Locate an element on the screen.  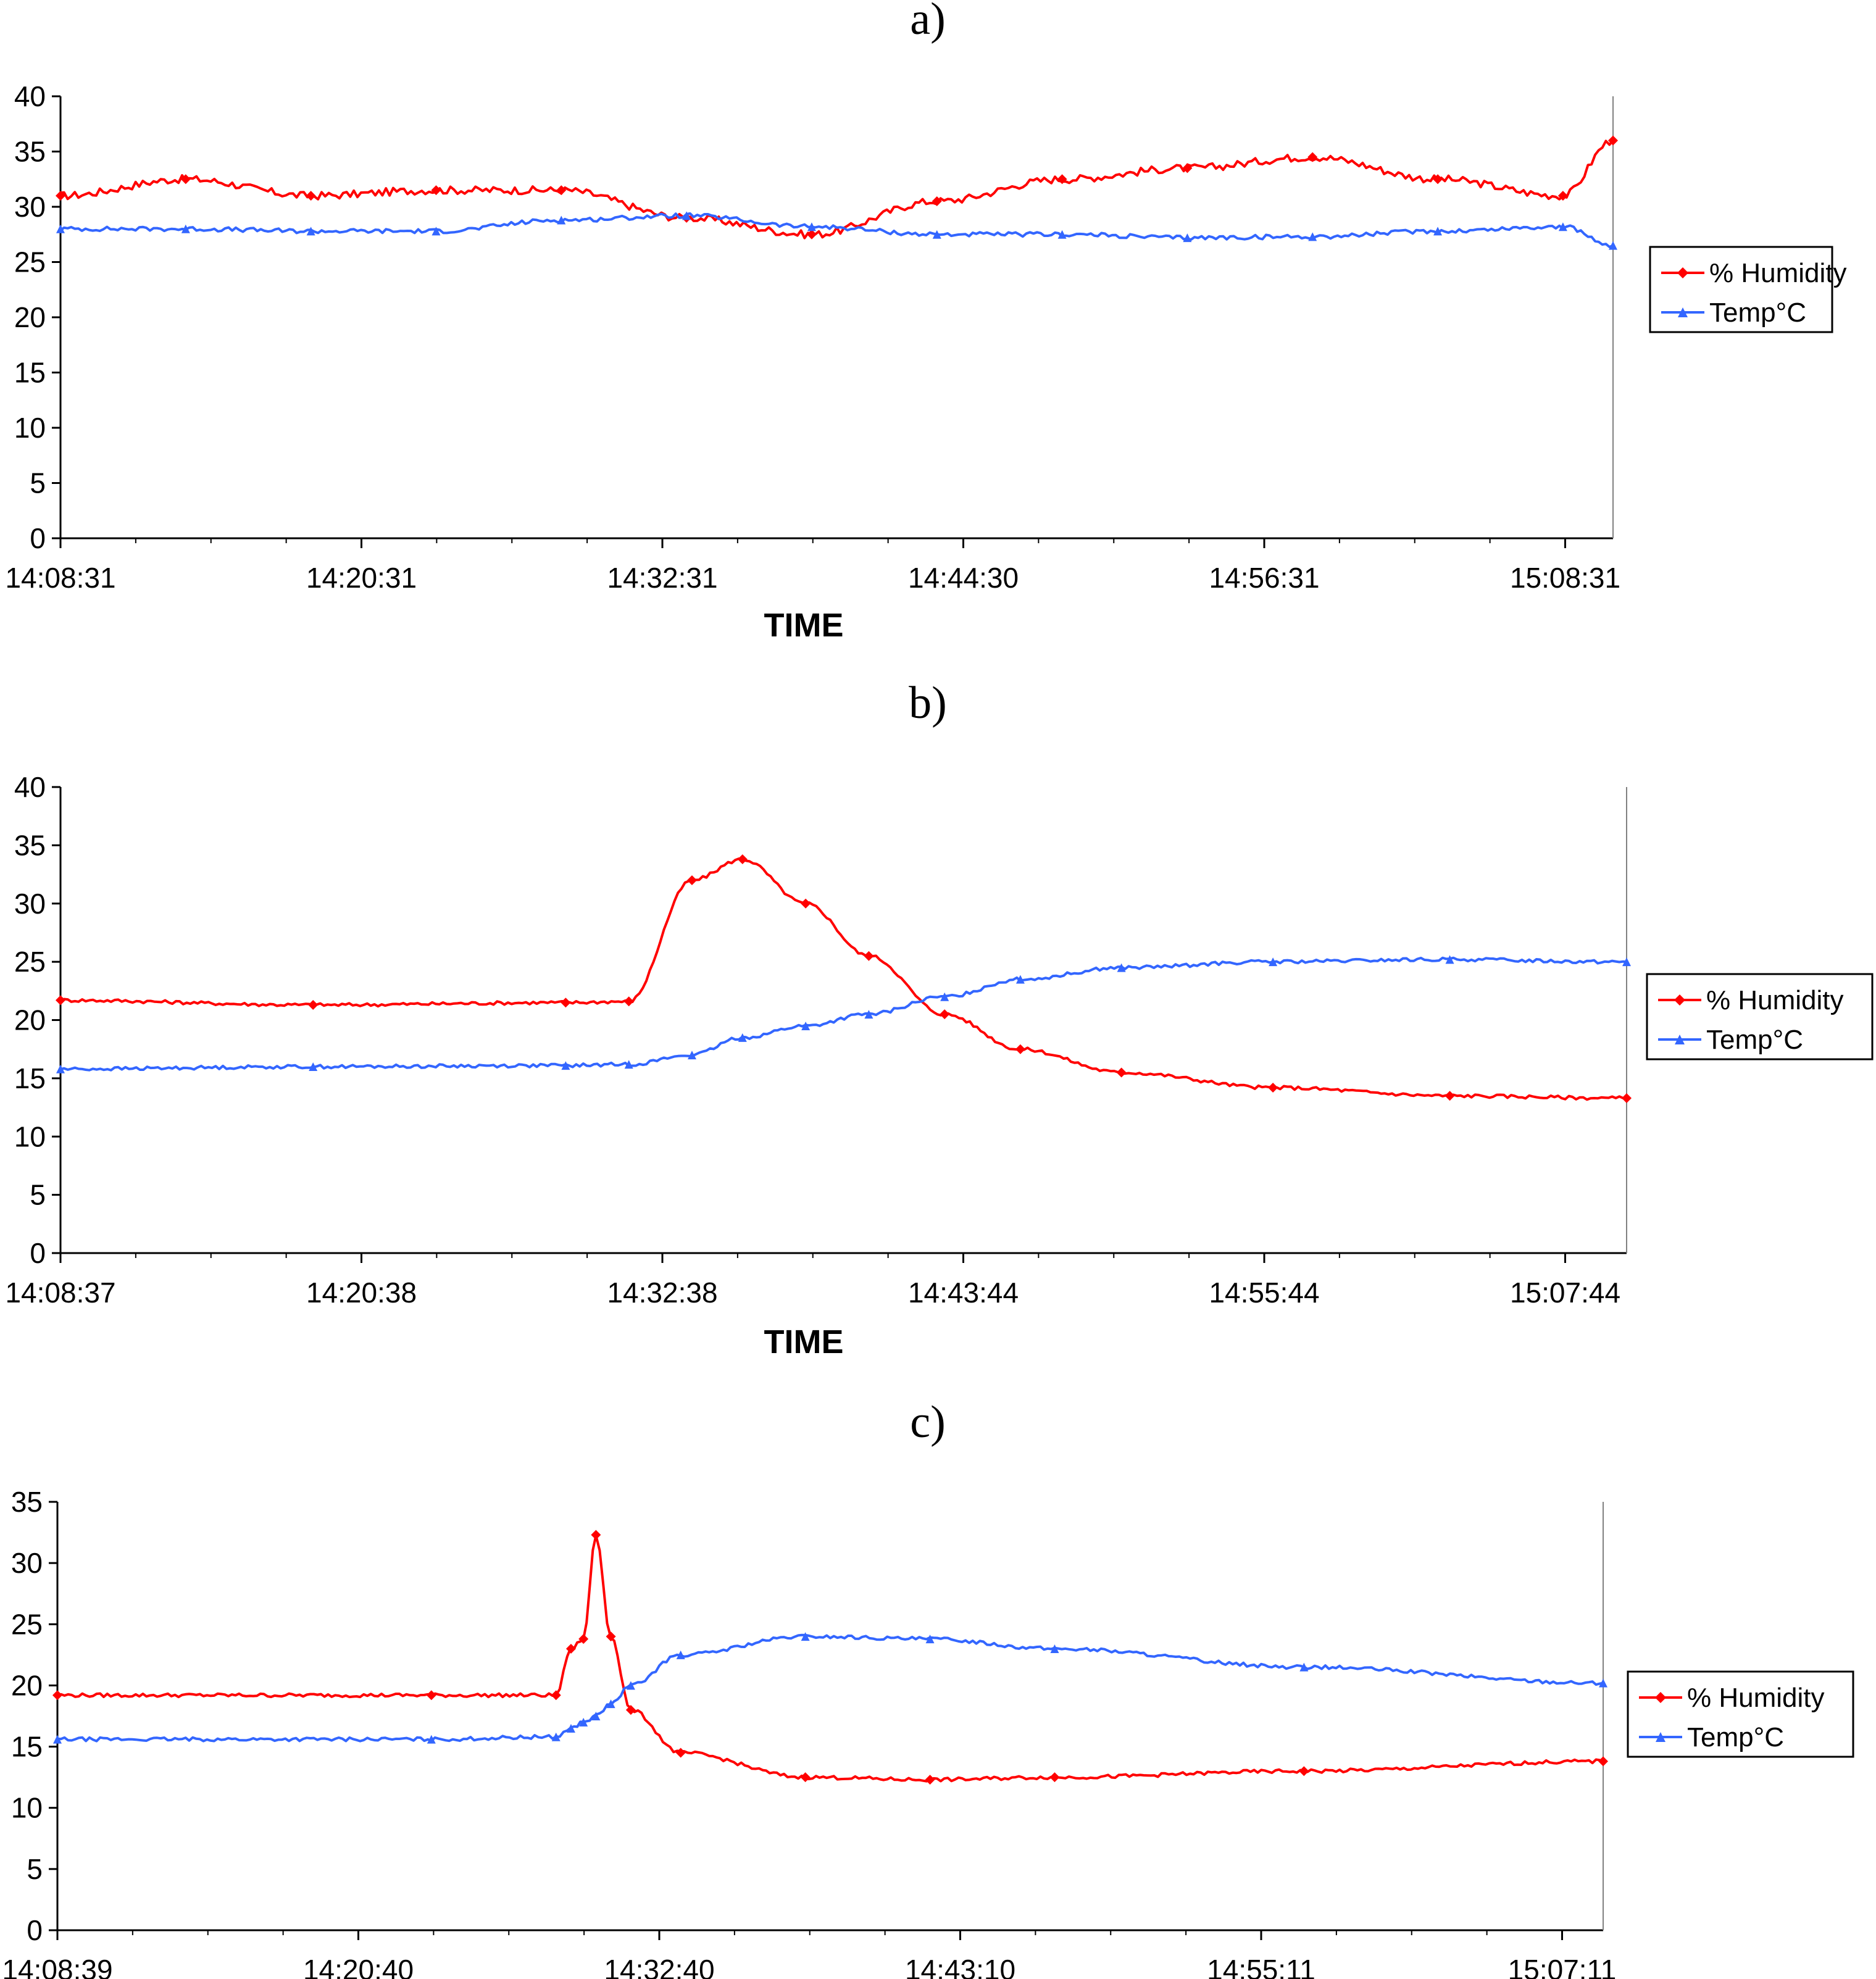
x-tick-label: 15:07:44 is located at coordinates (1565, 1293).